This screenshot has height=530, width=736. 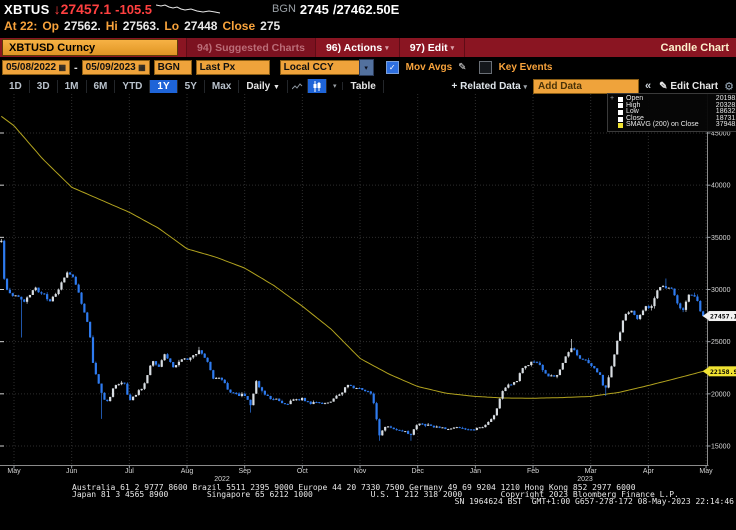 I want to click on smavg-swatch, so click(x=620, y=126).